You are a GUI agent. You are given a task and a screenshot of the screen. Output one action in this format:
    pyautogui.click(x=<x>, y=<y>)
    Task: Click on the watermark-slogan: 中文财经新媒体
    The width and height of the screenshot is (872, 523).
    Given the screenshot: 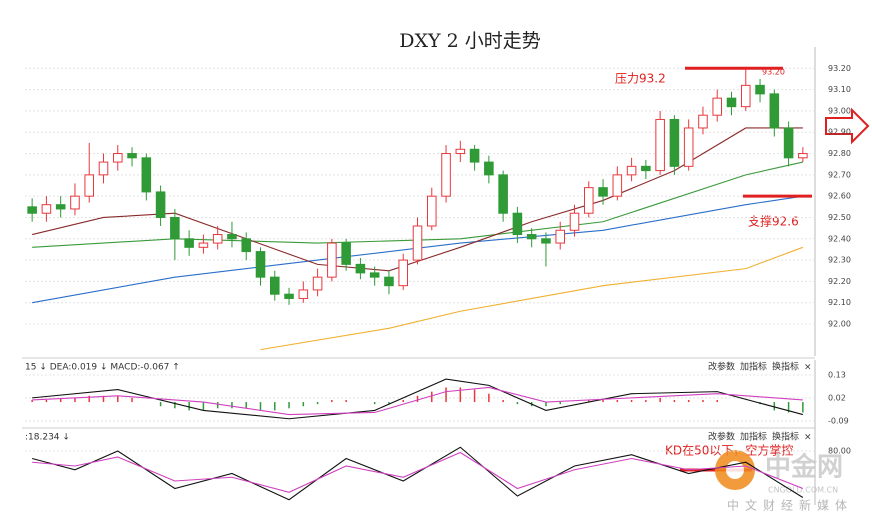 What is the action you would take?
    pyautogui.click(x=790, y=505)
    